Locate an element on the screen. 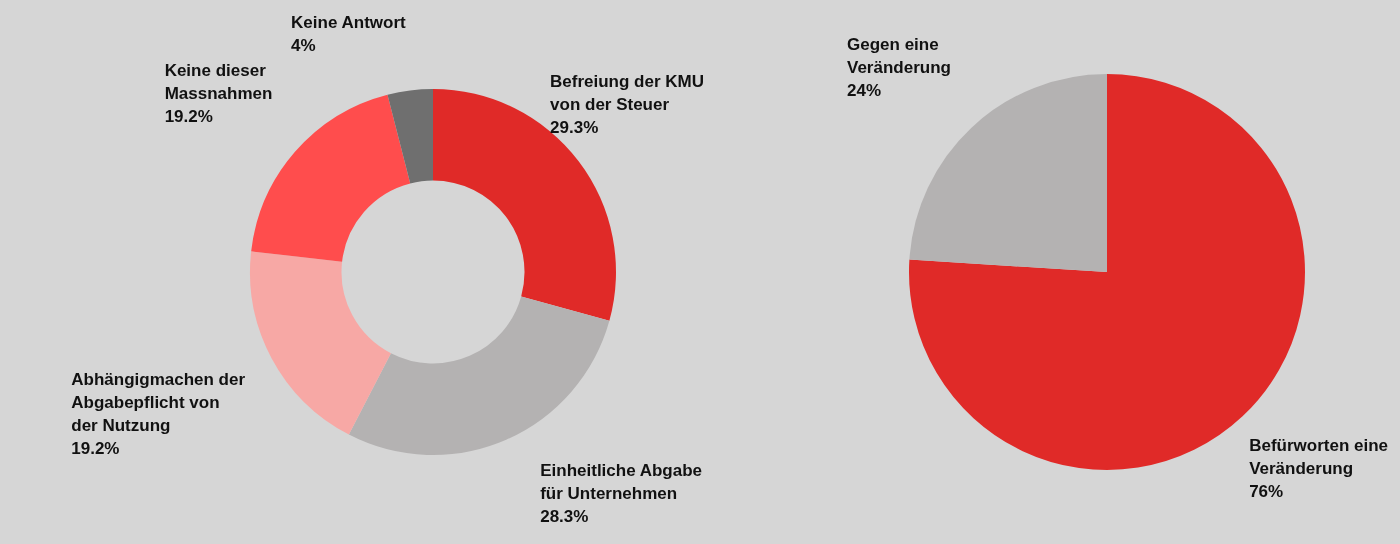 The height and width of the screenshot is (544, 1400). slice-label: Abhängigmachen der Abgabepflicht von der Nutzung is located at coordinates (158, 403).